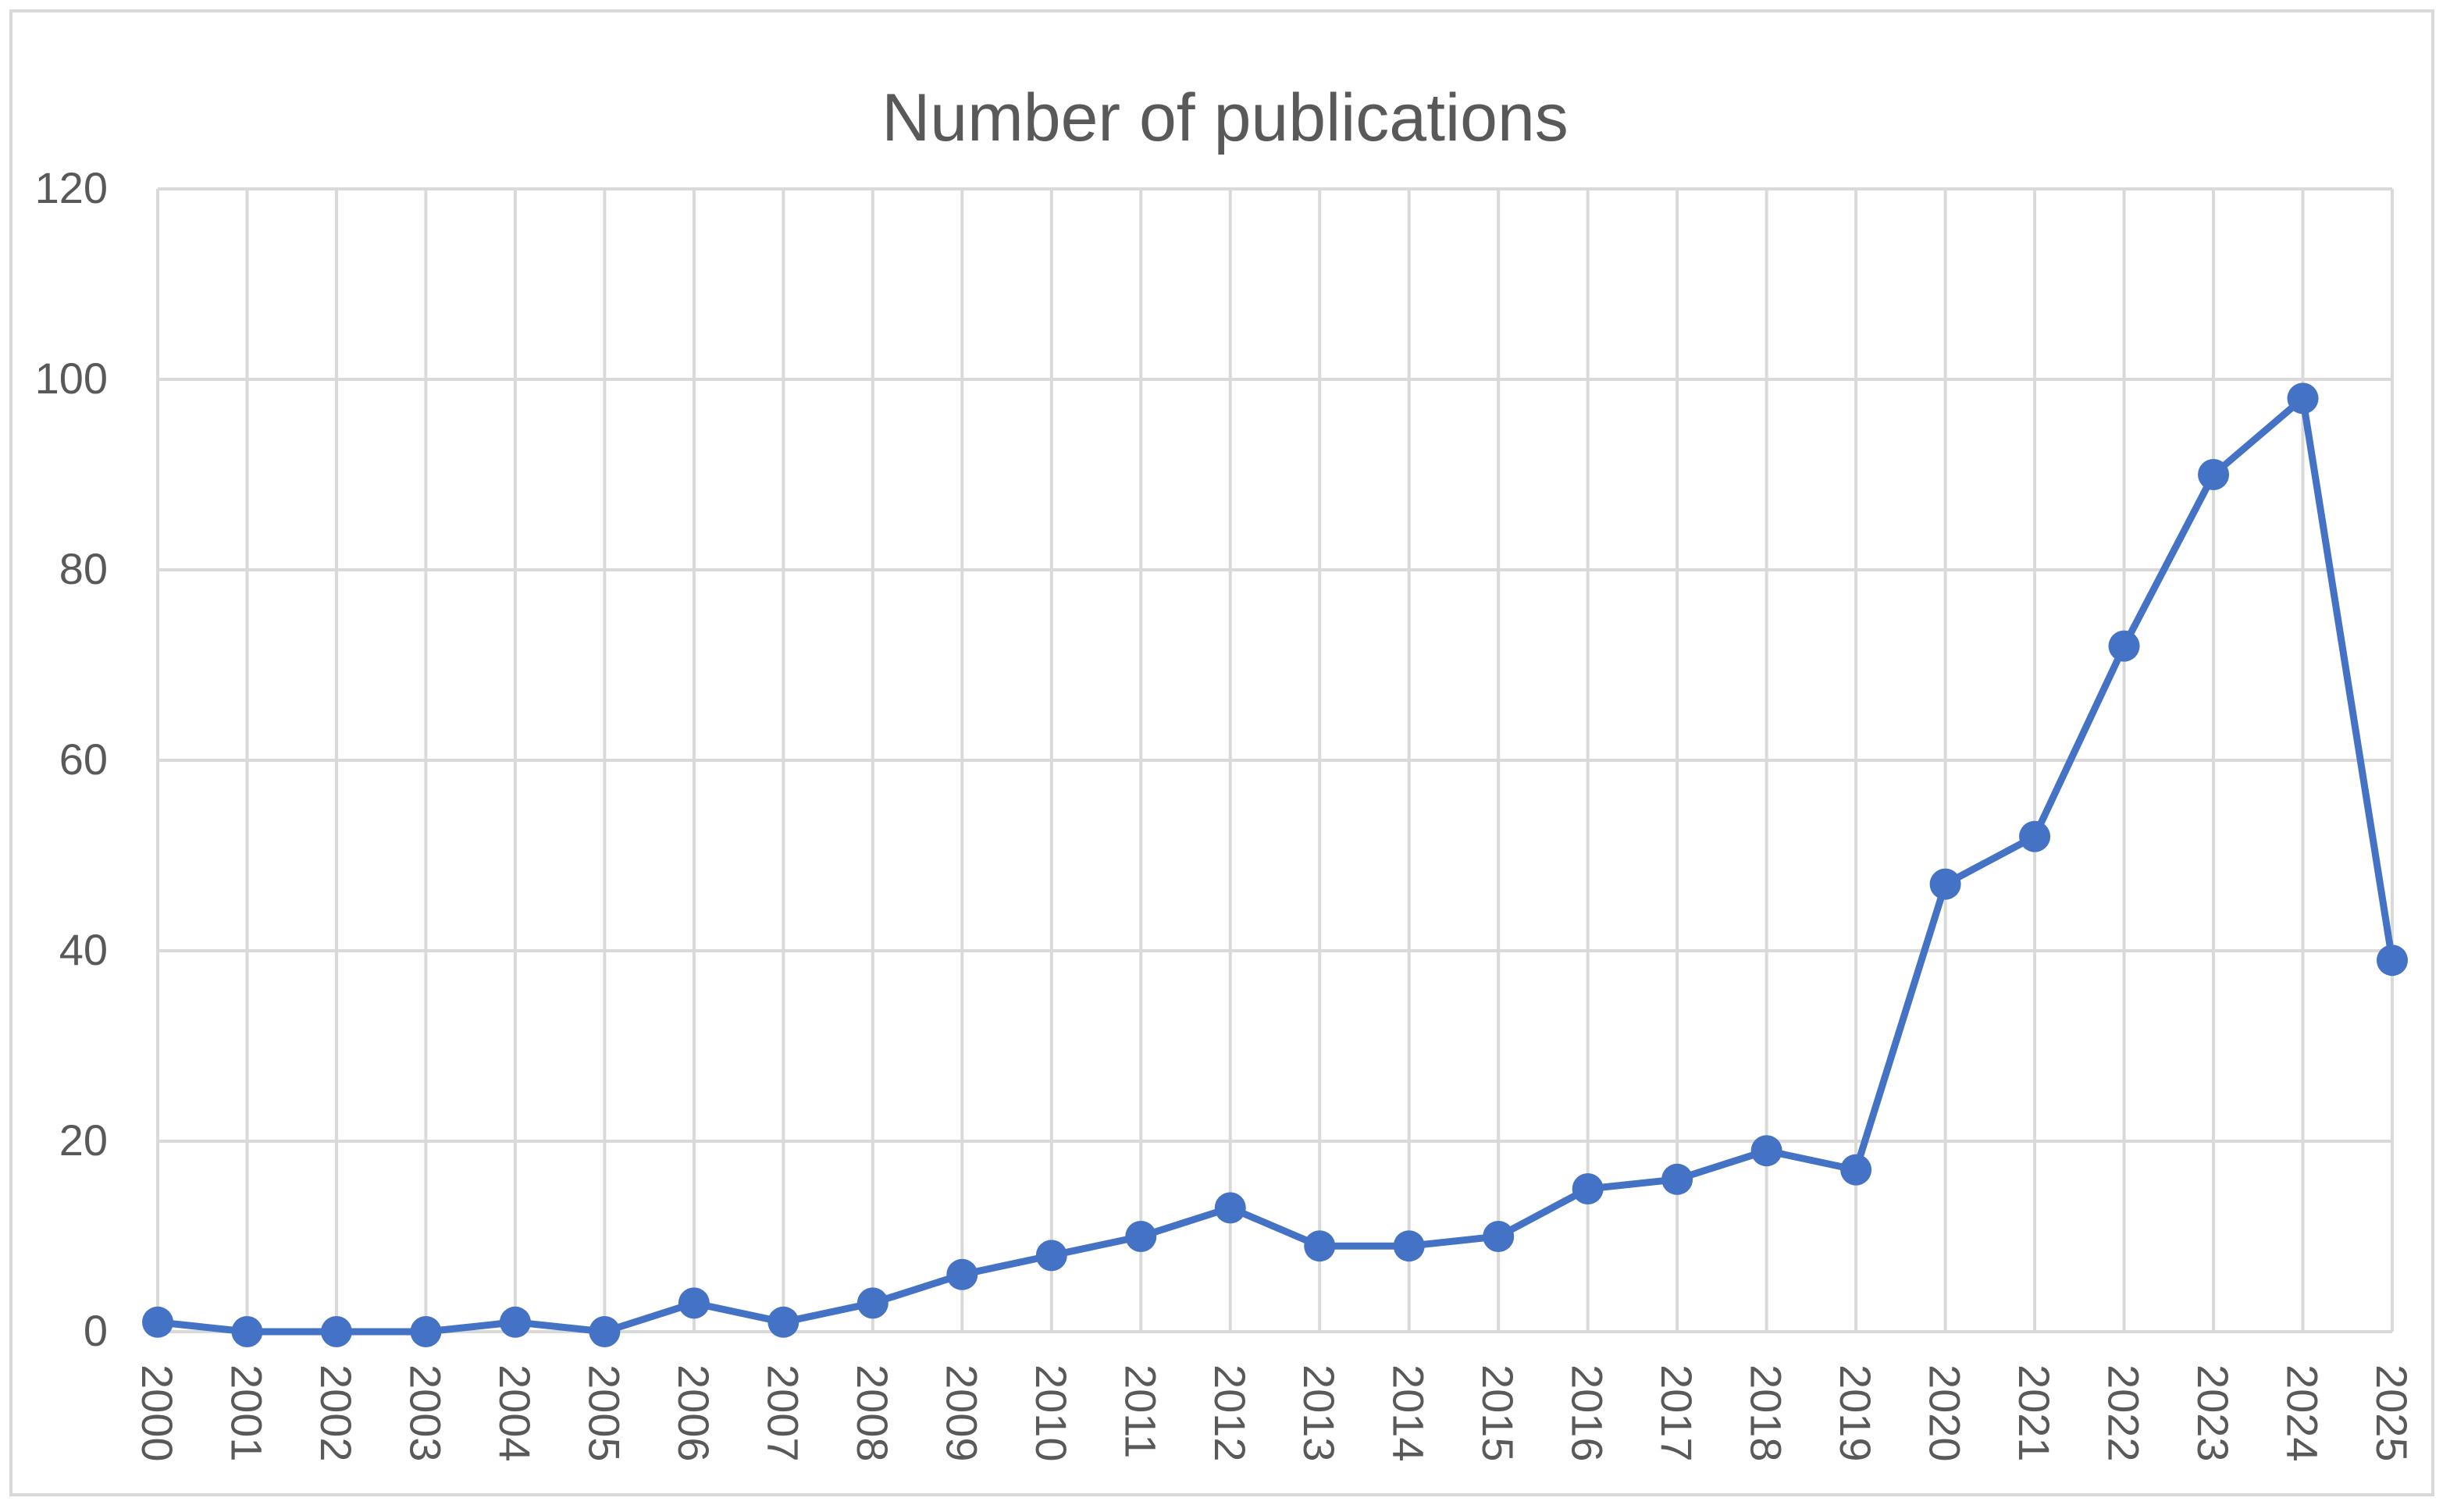  I want to click on x-tick-label: 2001, so click(246, 1413).